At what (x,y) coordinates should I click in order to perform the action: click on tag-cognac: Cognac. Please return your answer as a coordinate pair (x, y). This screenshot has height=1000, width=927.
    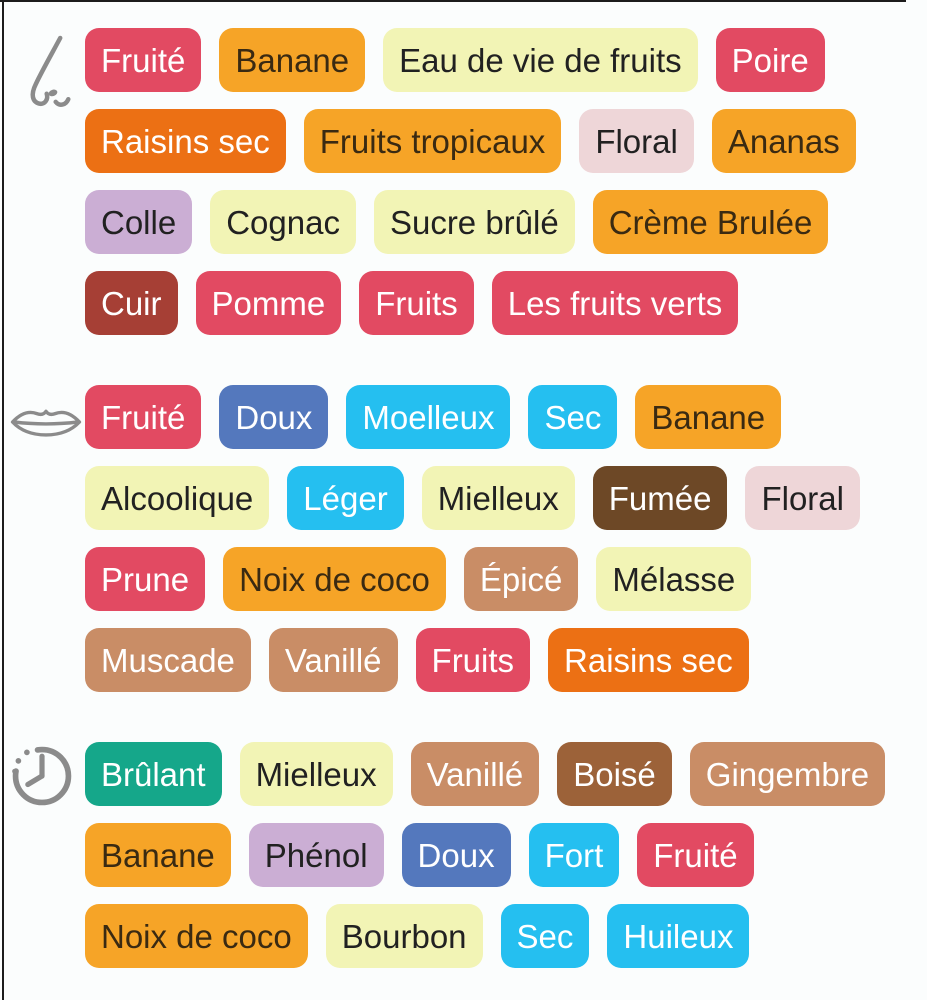
    Looking at the image, I should click on (283, 222).